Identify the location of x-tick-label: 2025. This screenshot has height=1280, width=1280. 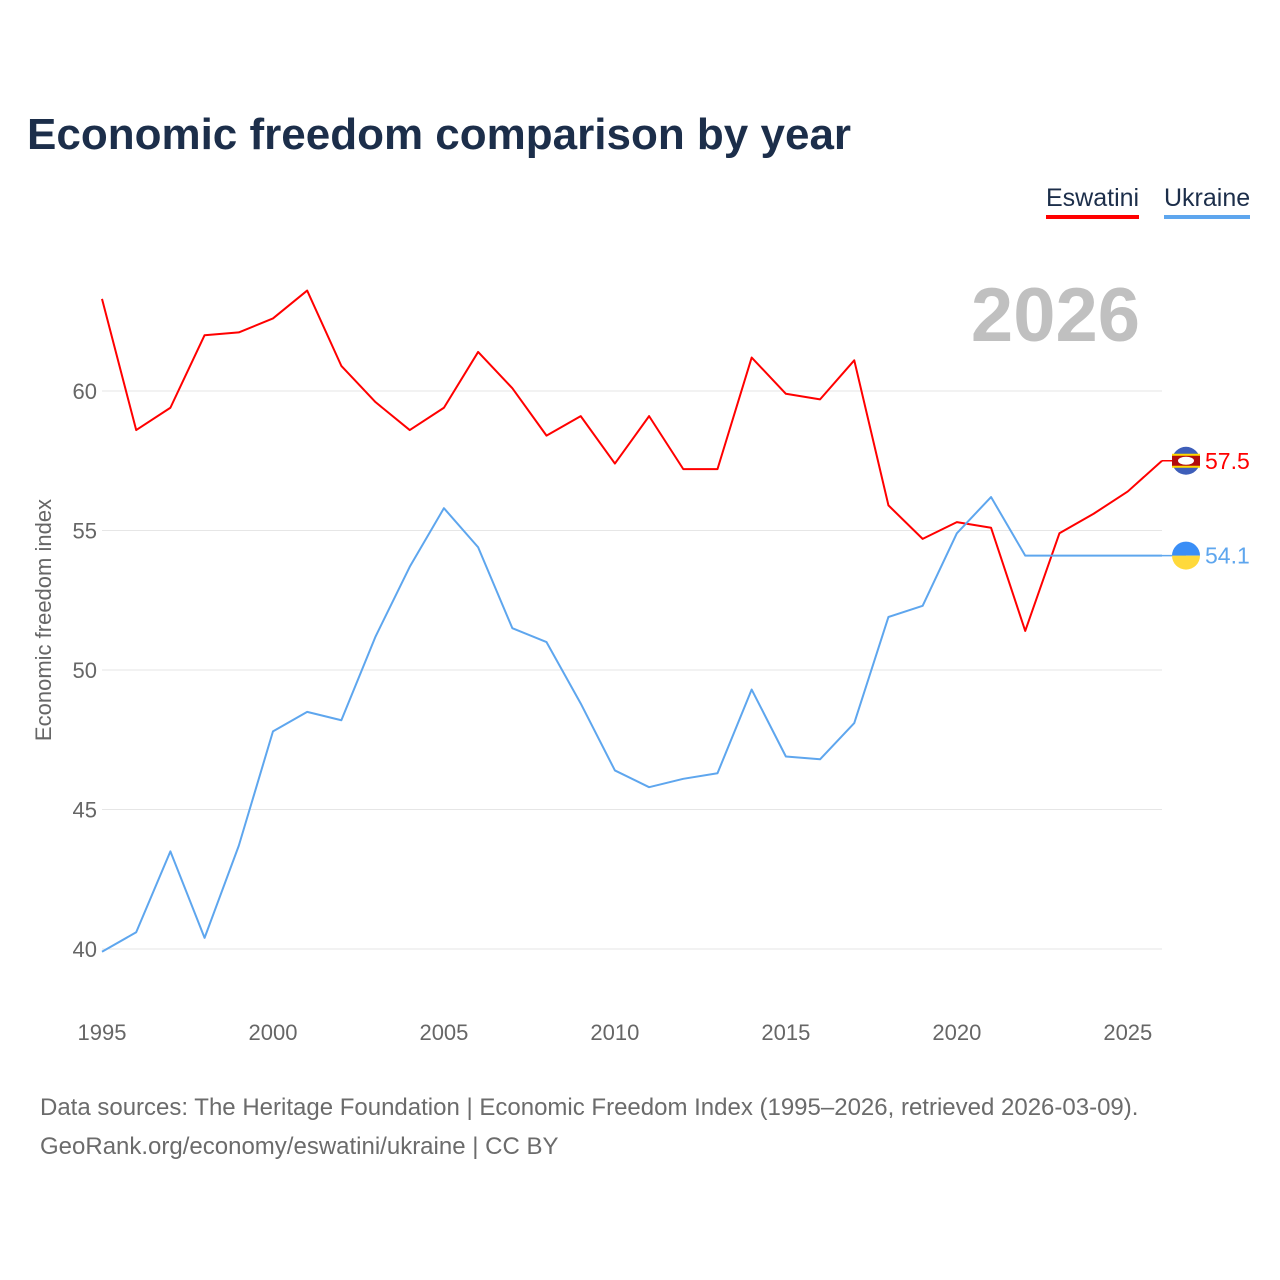
(1127, 1032).